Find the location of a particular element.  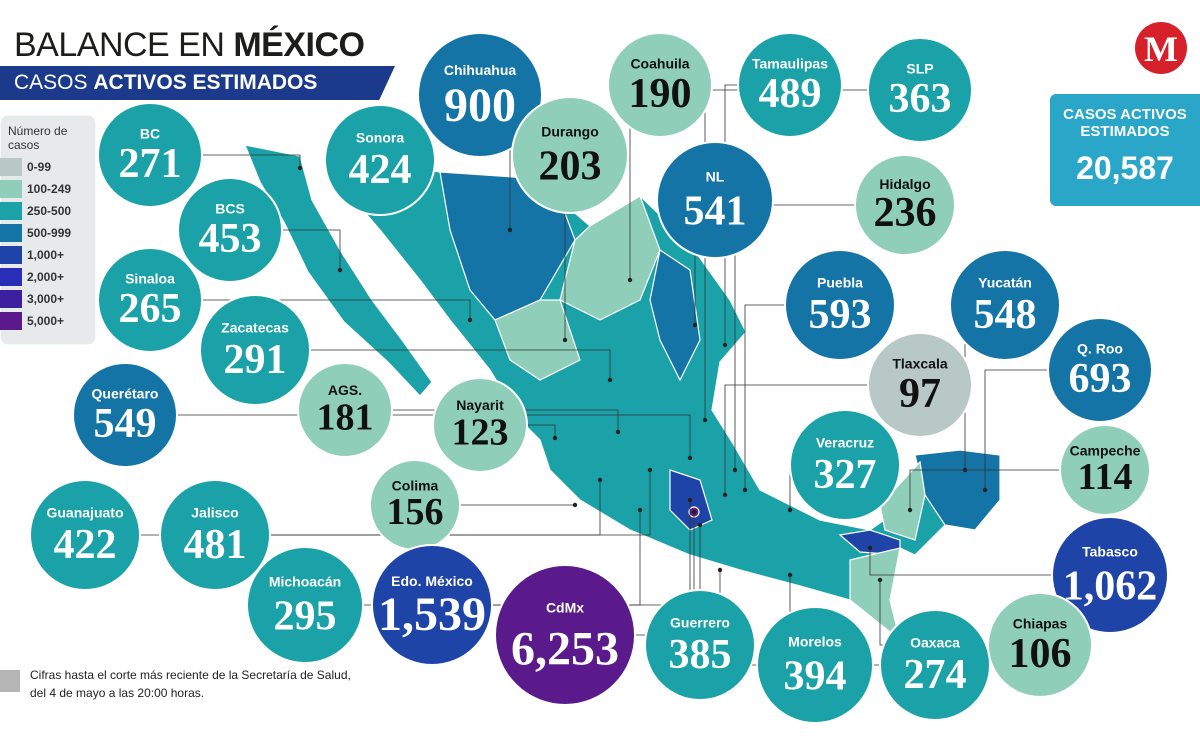

state-name: Querétaro is located at coordinates (125, 393).